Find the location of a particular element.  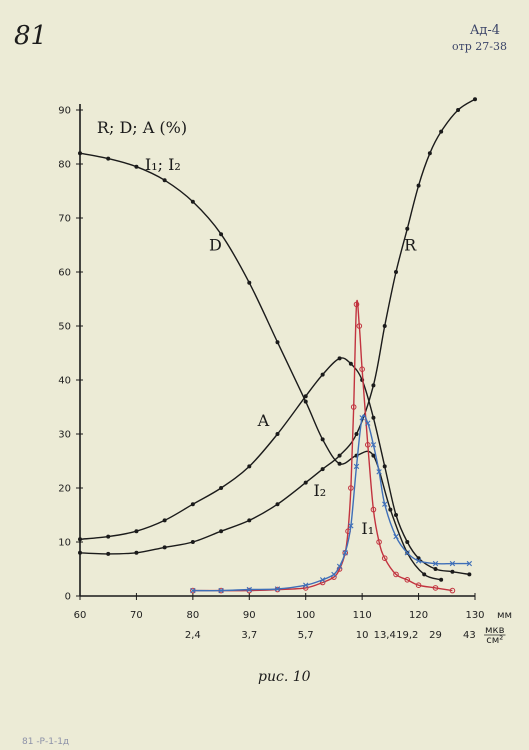

x-tick-label: 110 is located at coordinates (362, 615).